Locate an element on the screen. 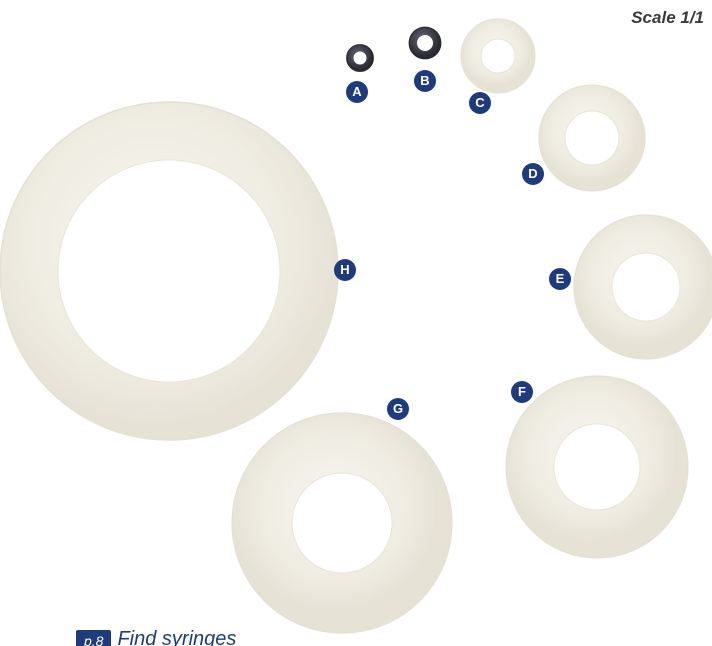 This screenshot has height=646, width=712. washer-c is located at coordinates (498, 56).